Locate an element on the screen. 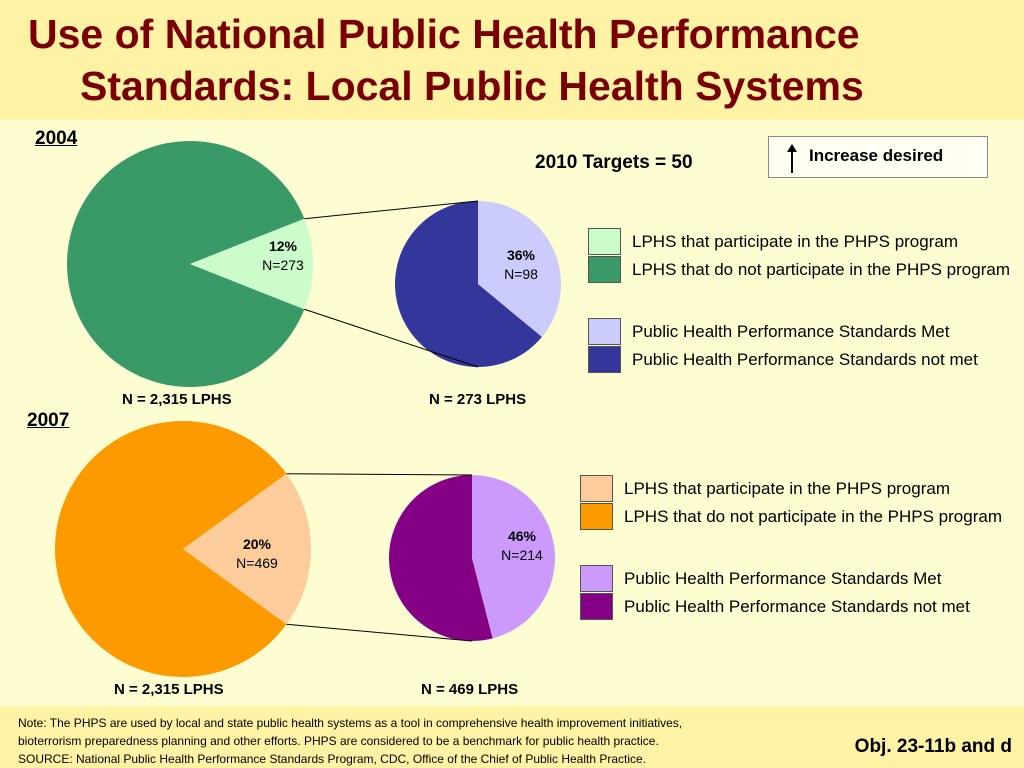 This screenshot has width=1024, height=768. slice-percent-label: 36% is located at coordinates (521, 255).